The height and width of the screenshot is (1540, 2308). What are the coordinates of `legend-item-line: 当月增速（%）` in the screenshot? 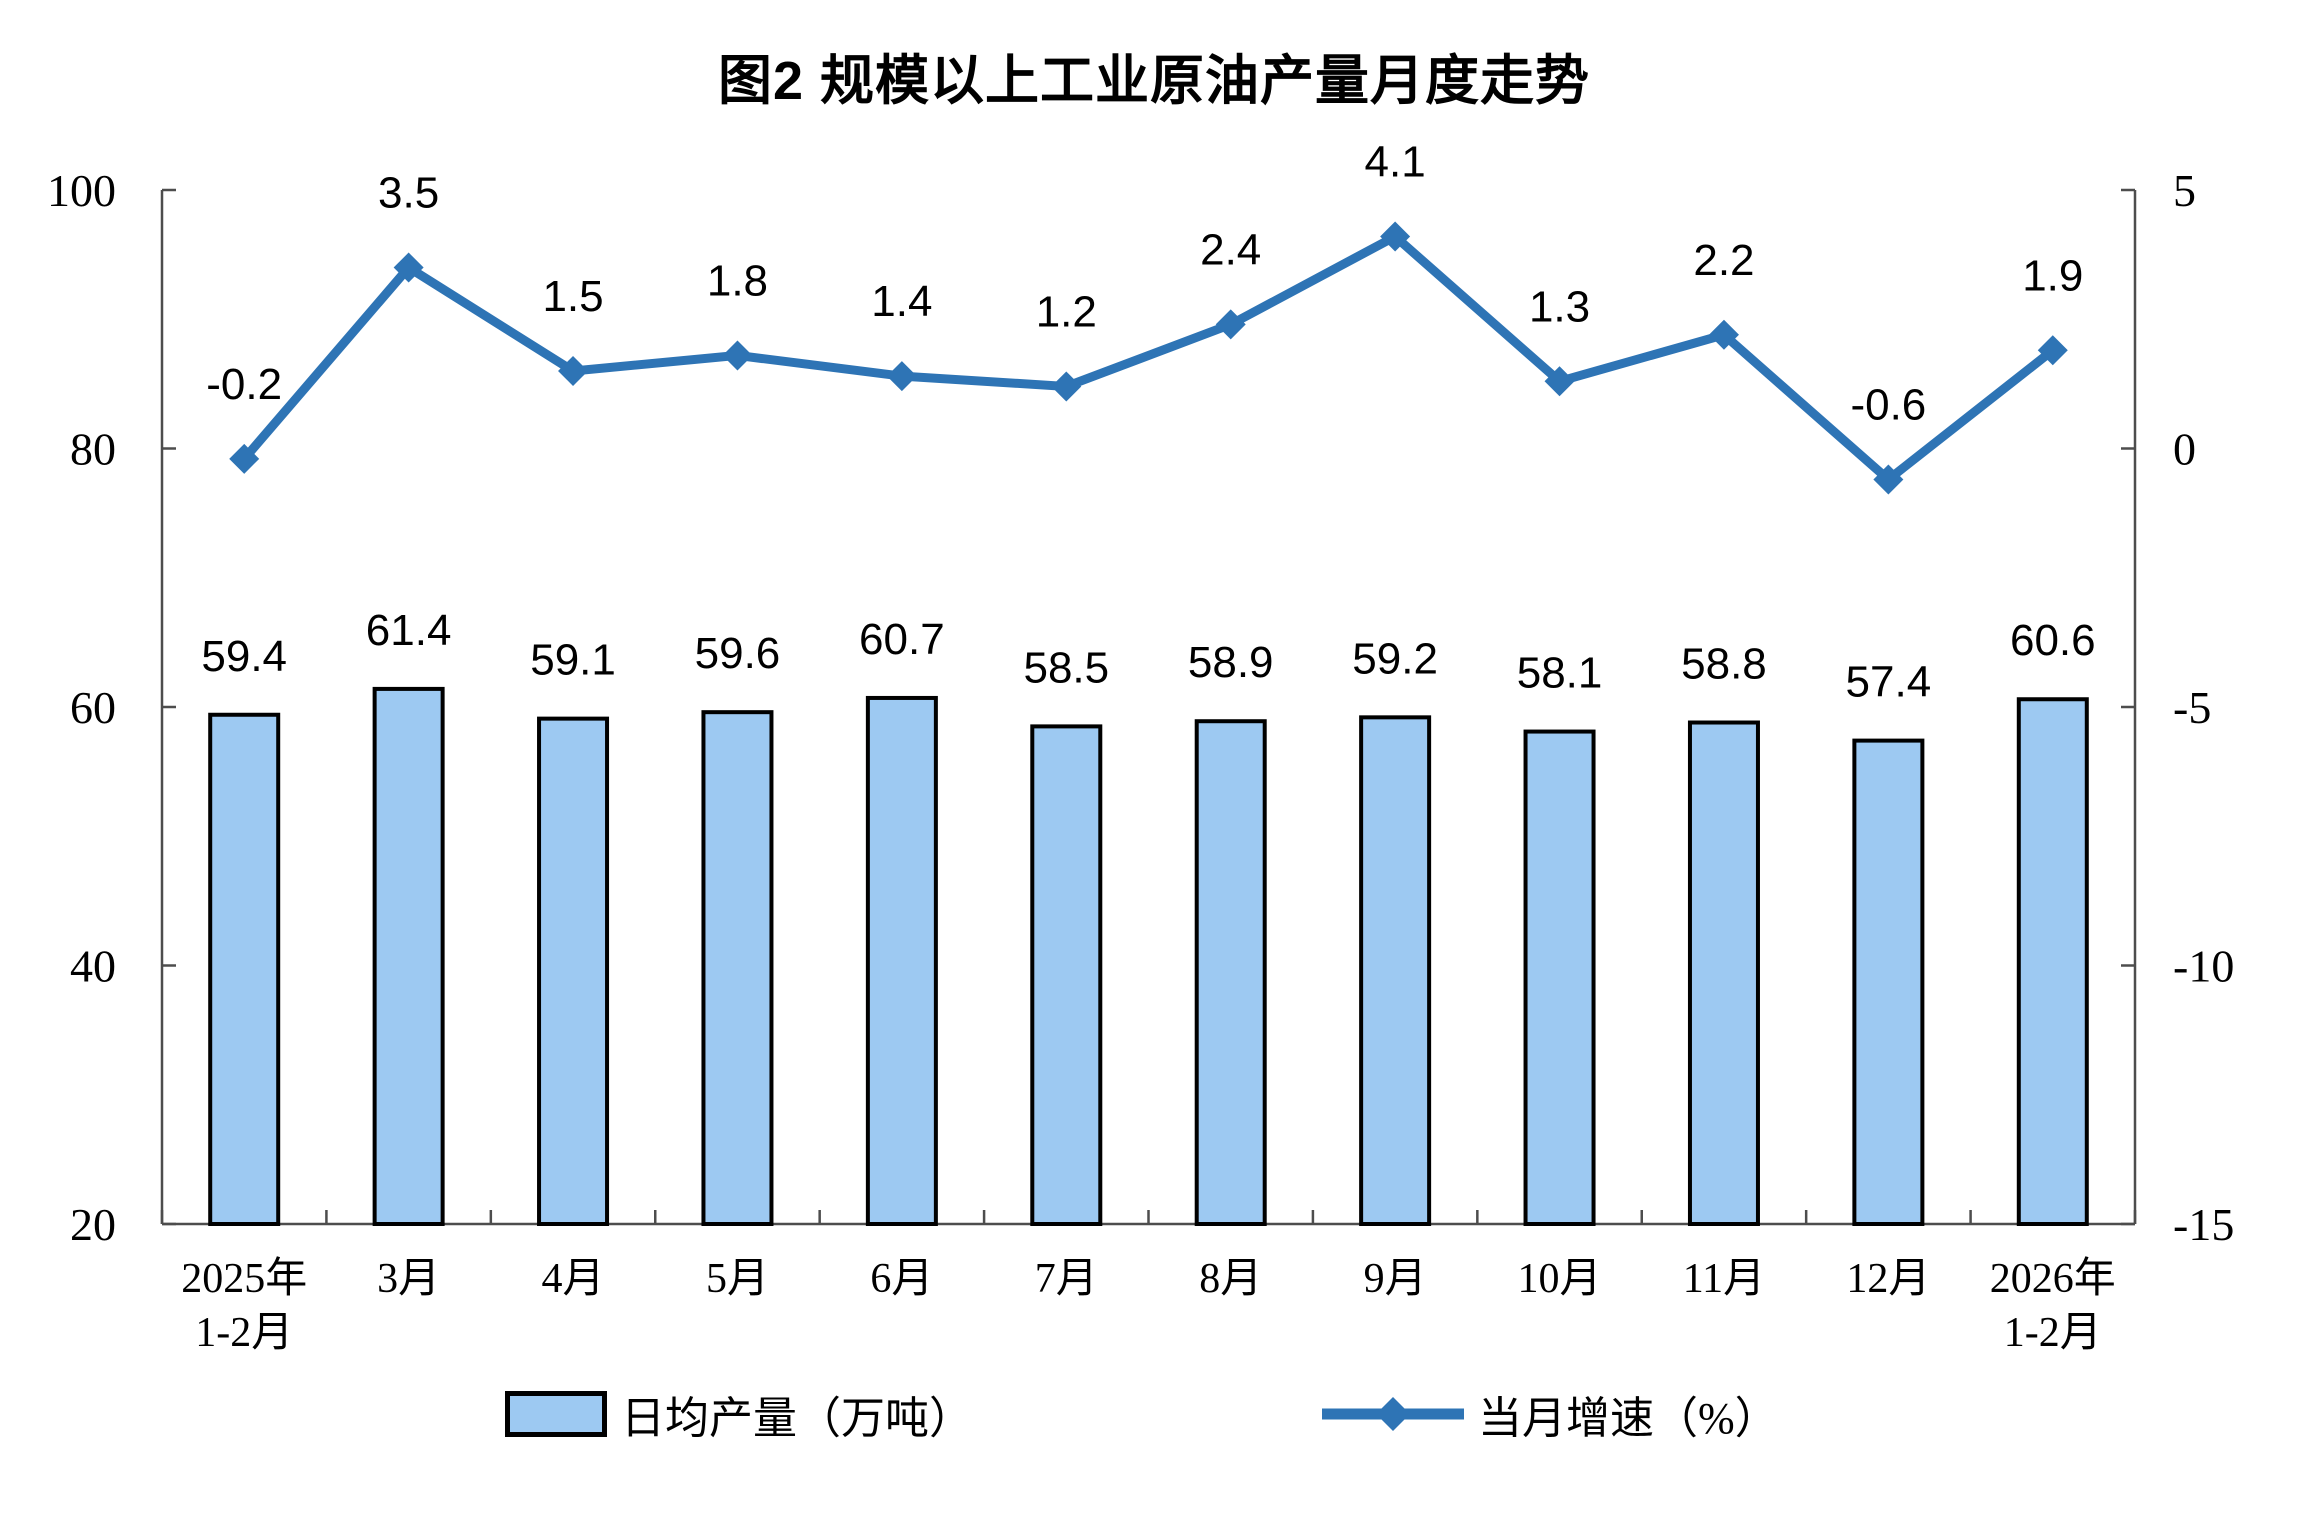 It's located at (1548, 1415).